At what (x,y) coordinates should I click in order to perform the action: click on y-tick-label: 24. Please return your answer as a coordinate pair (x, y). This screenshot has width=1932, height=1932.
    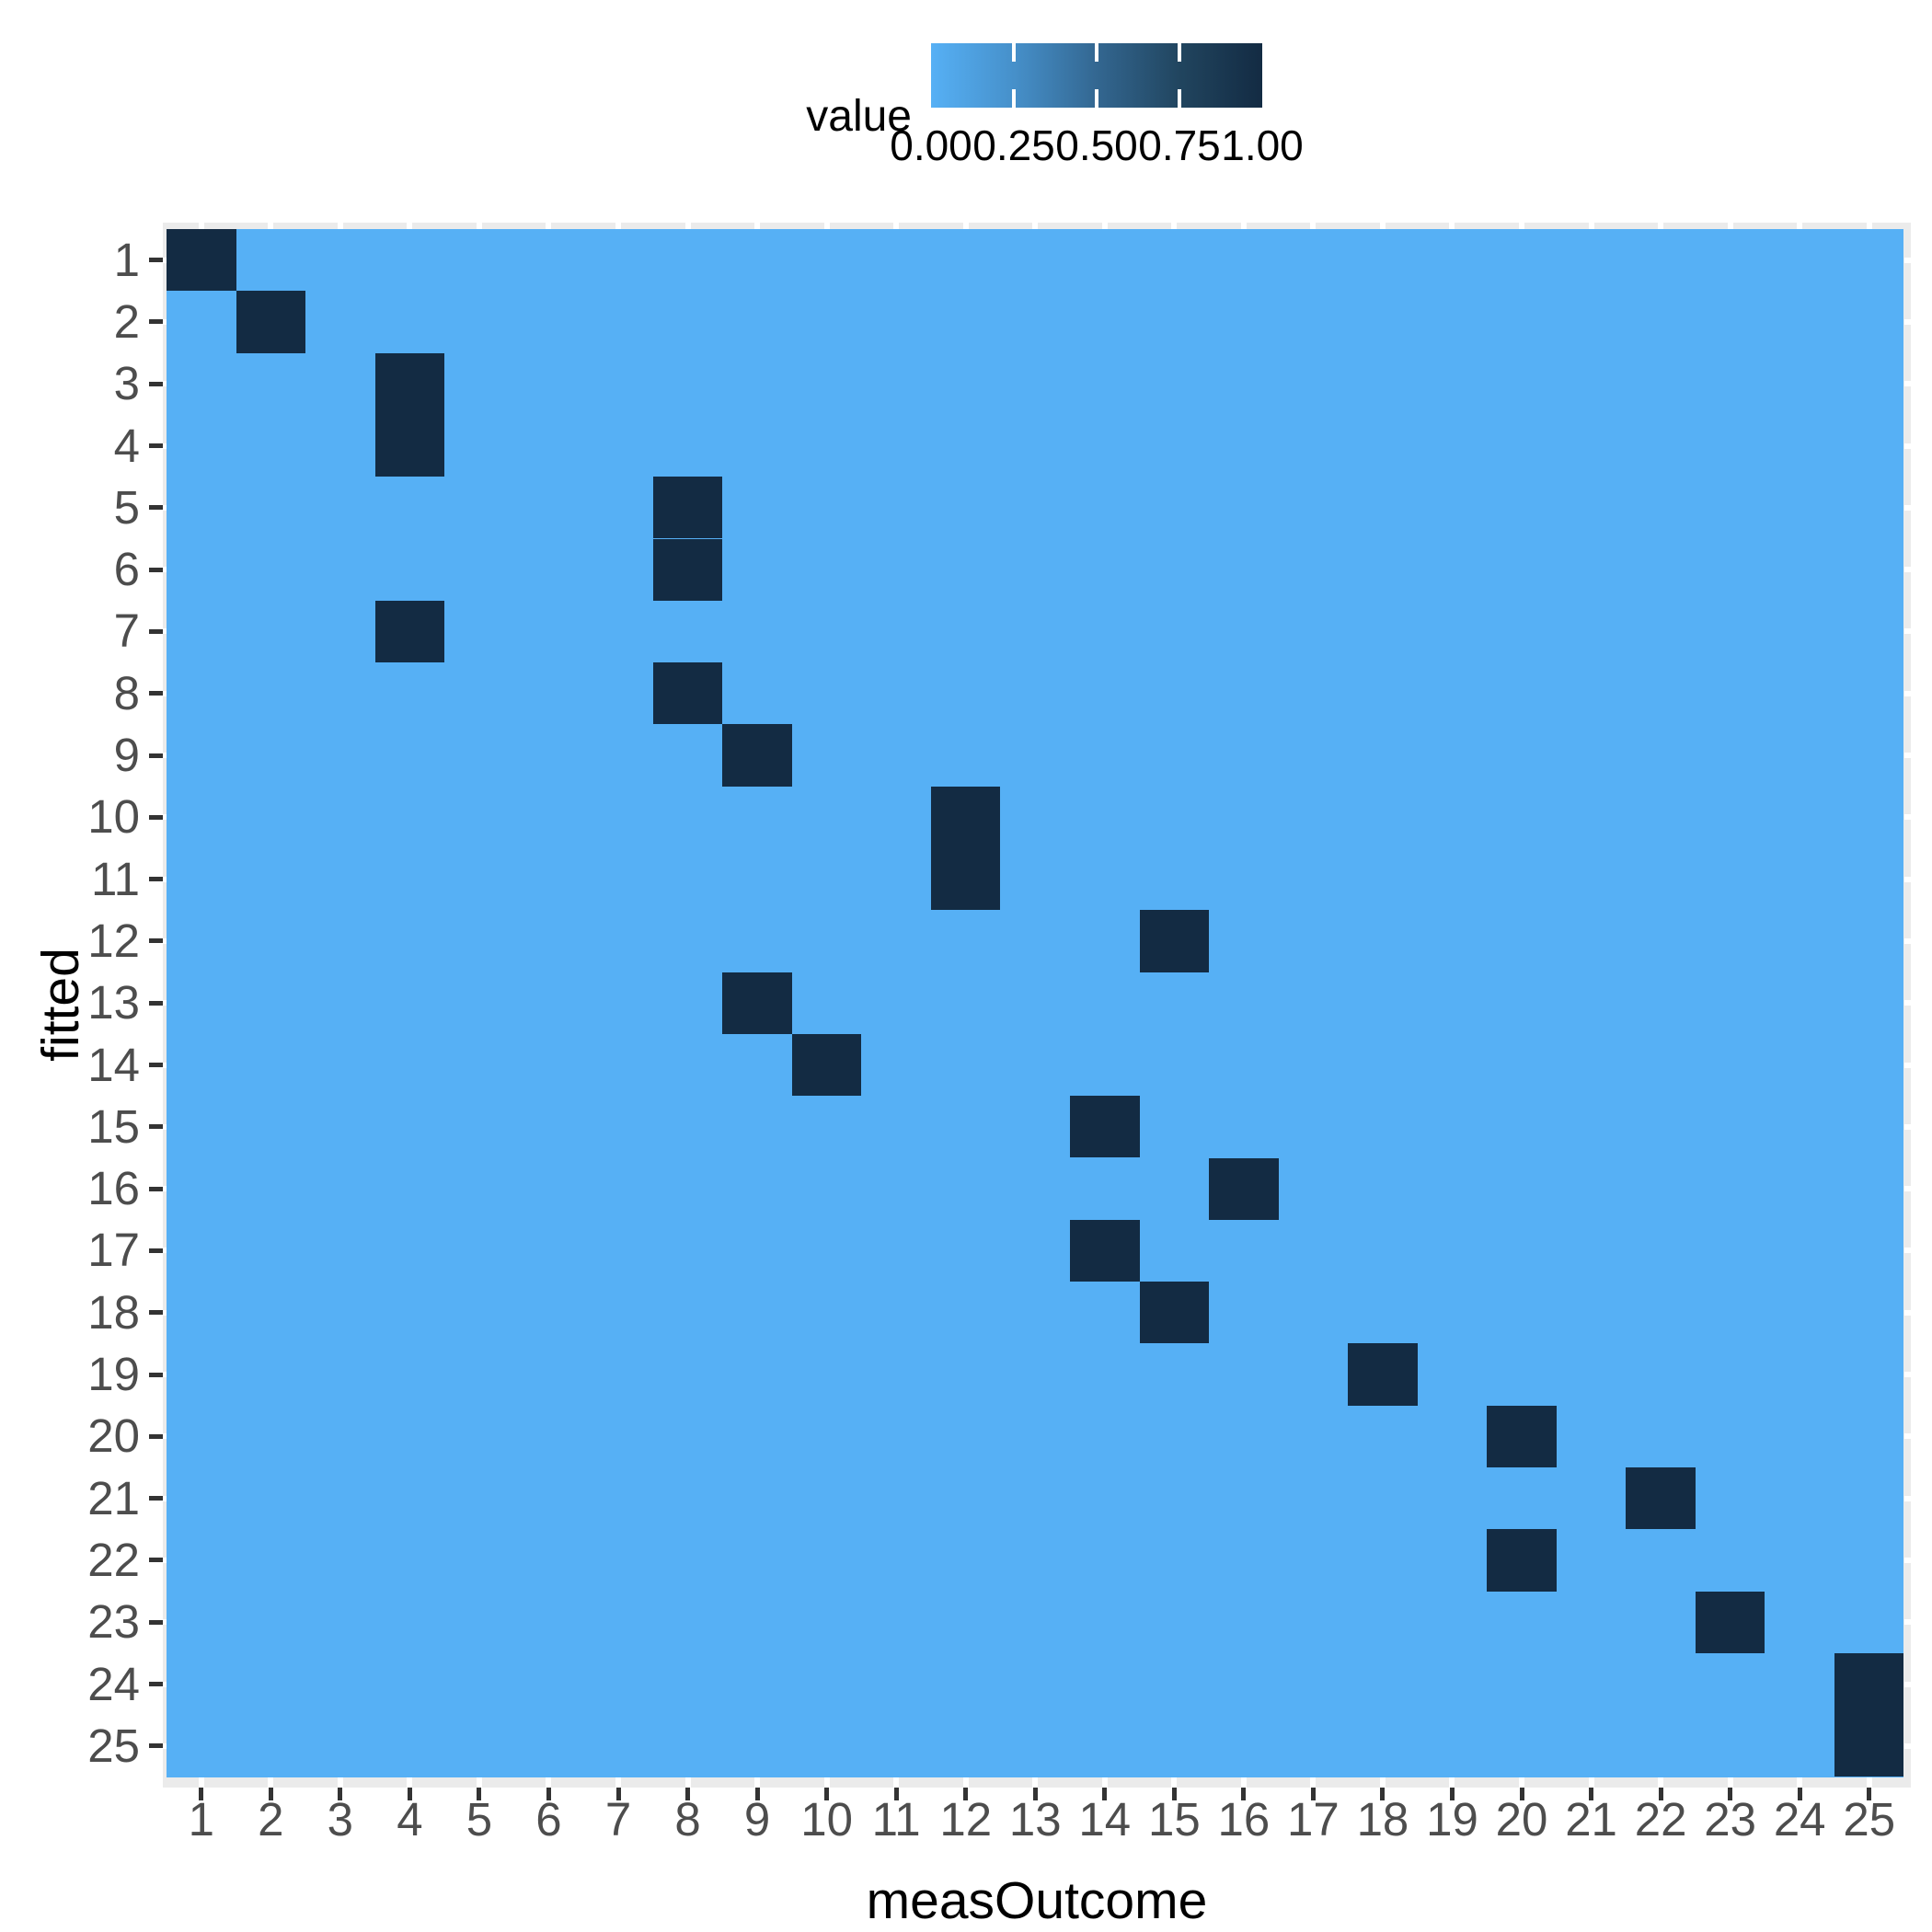
    Looking at the image, I should click on (113, 1683).